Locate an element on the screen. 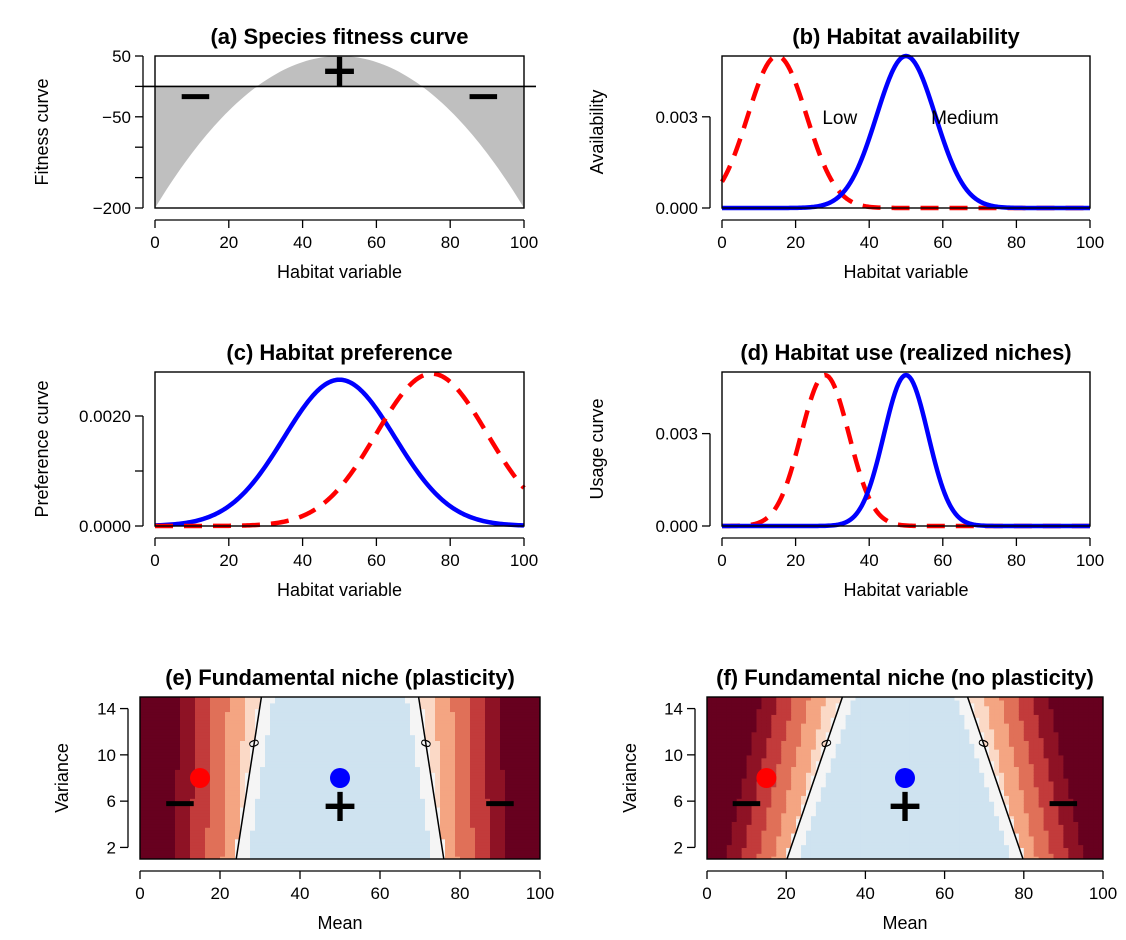 This screenshot has height=940, width=1126. plot-frame is located at coordinates (339, 132).